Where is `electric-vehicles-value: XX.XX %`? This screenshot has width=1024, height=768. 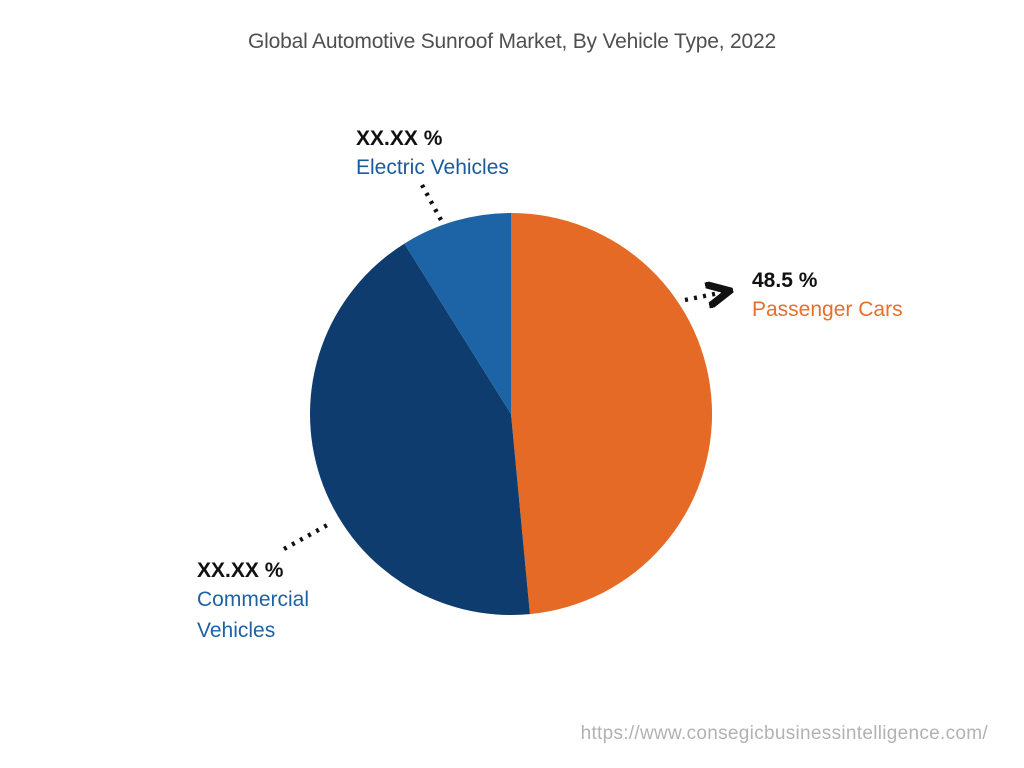 electric-vehicles-value: XX.XX % is located at coordinates (399, 138).